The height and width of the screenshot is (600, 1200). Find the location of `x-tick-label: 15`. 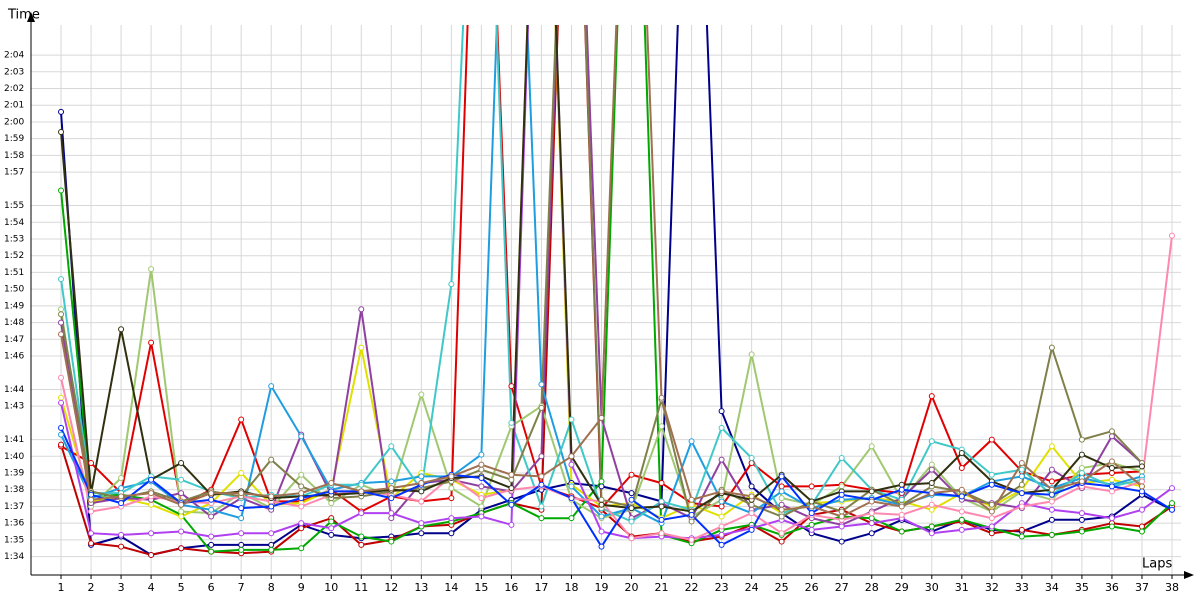

x-tick-label: 15 is located at coordinates (481, 587).